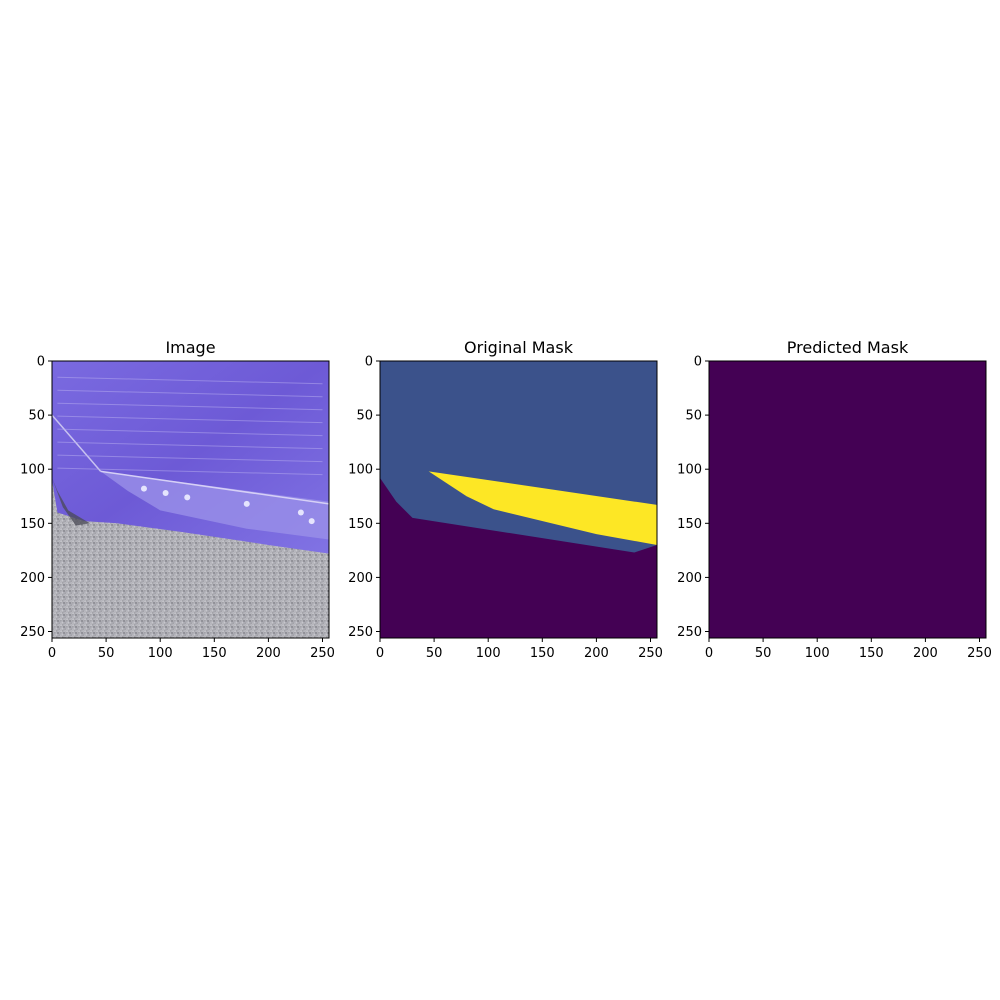 Image resolution: width=1000 pixels, height=1000 pixels. What do you see at coordinates (848, 347) in the screenshot?
I see `panel-title: Predicted Mask` at bounding box center [848, 347].